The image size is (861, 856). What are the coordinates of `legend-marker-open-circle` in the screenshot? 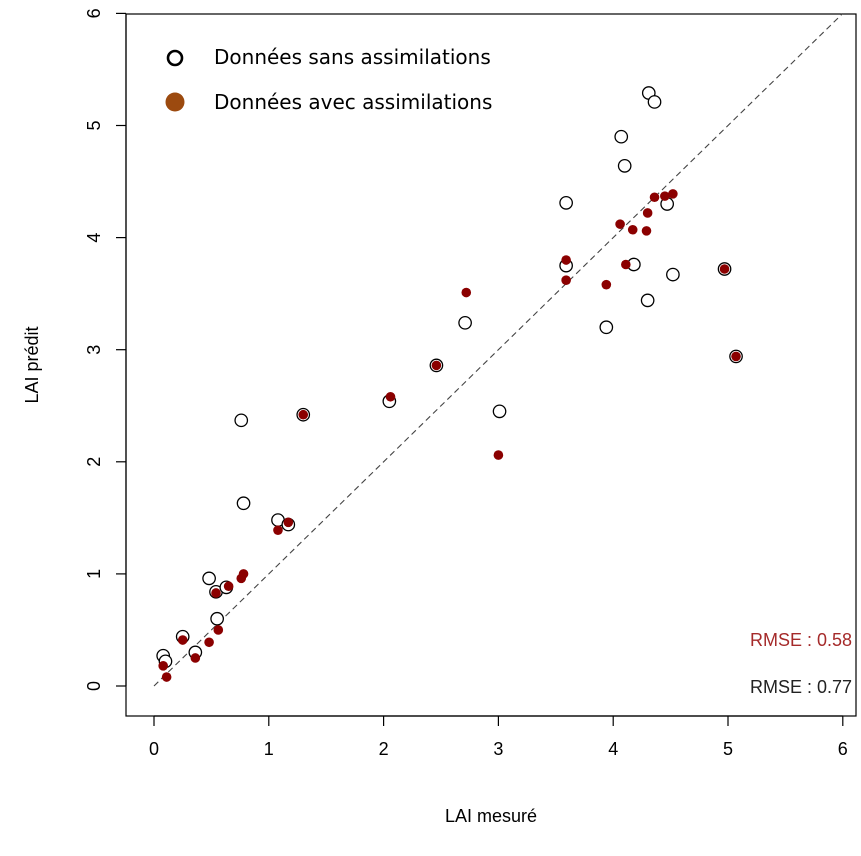 It's located at (175, 58).